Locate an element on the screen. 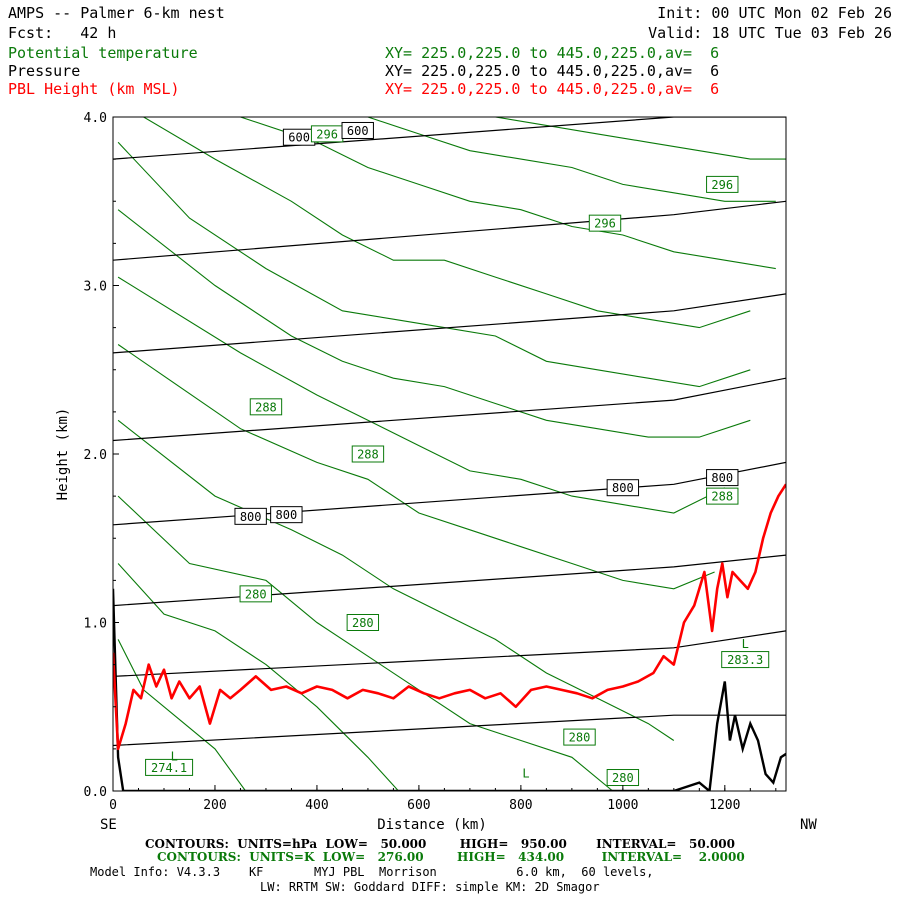  contour-label: 274.1 is located at coordinates (169, 768).